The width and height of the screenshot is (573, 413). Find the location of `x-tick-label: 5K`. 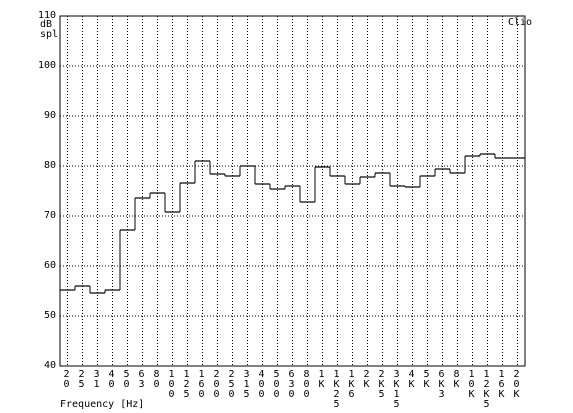

x-tick-label: 5K is located at coordinates (426, 379).